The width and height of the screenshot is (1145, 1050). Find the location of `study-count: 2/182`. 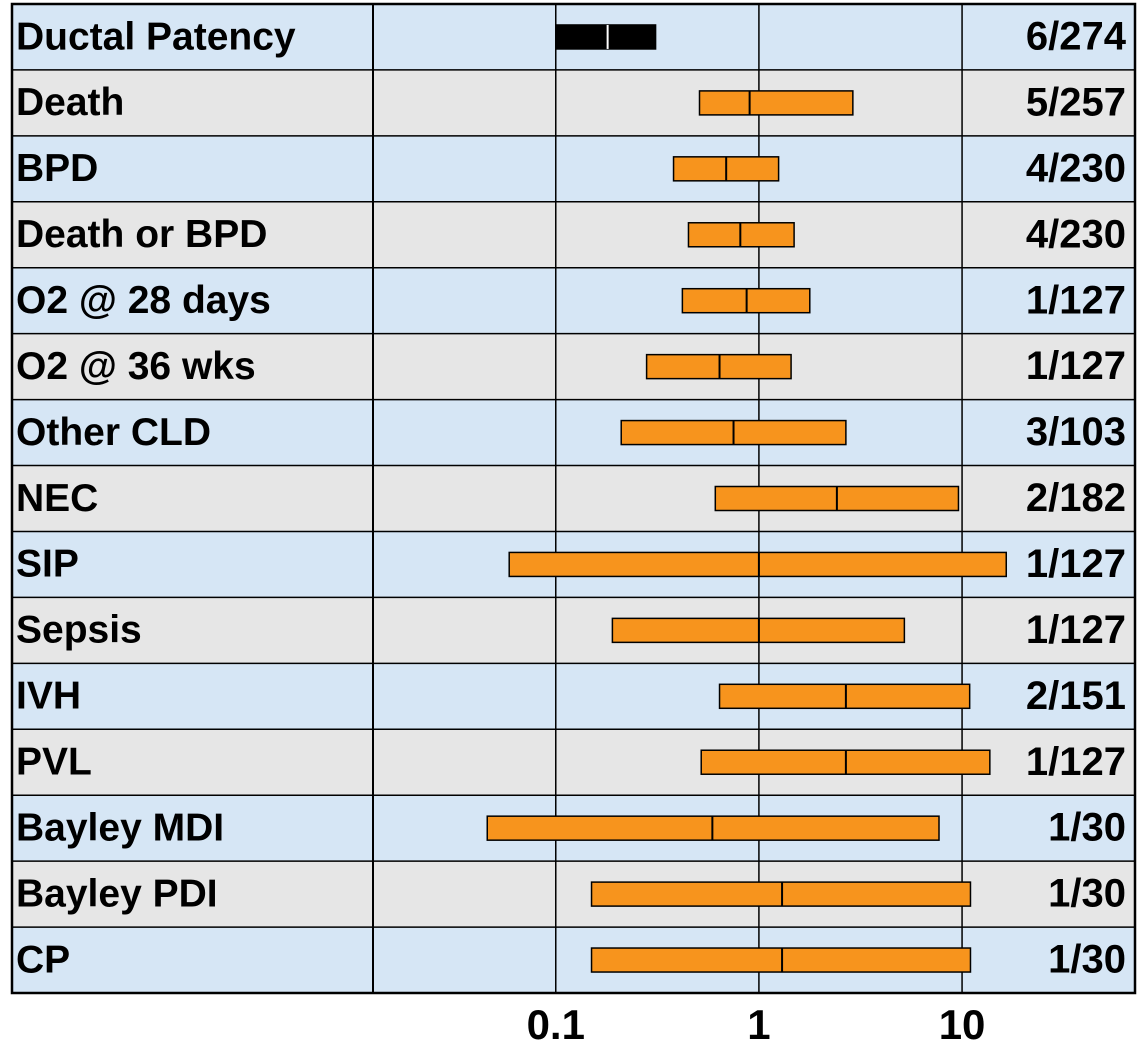

study-count: 2/182 is located at coordinates (1076, 498).